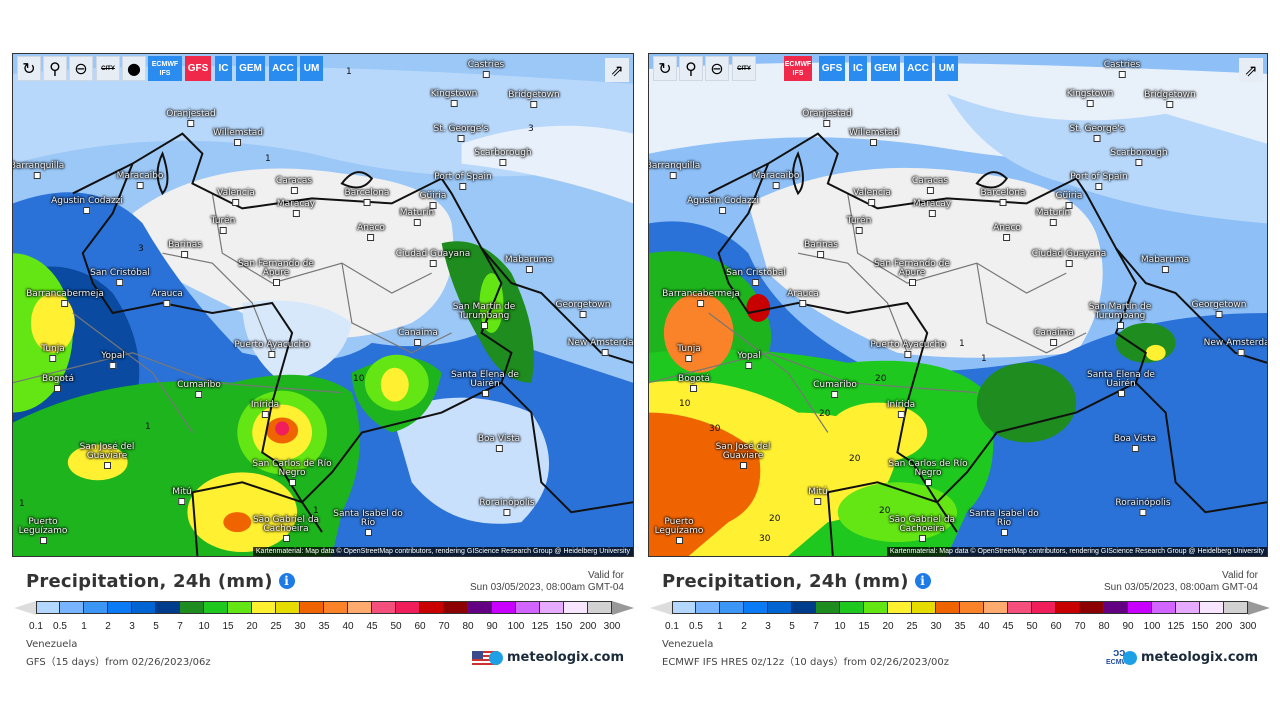  Describe the element at coordinates (250, 68) in the screenshot. I see `model-button-gem: GEM` at that location.